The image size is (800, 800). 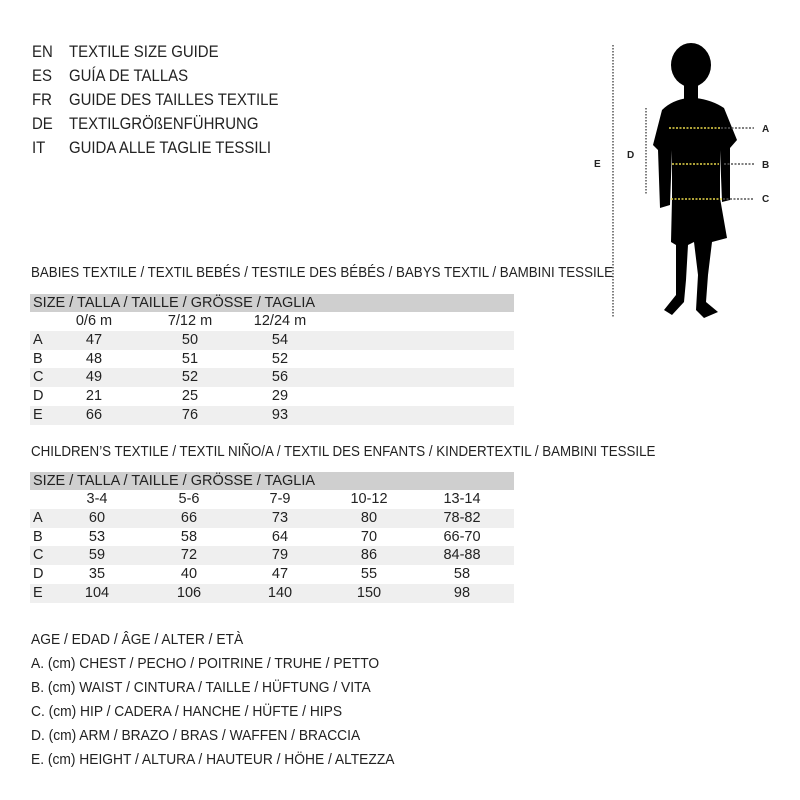 I want to click on title-text: GUIDE DES TAILLES TEXTILE, so click(x=173, y=99).